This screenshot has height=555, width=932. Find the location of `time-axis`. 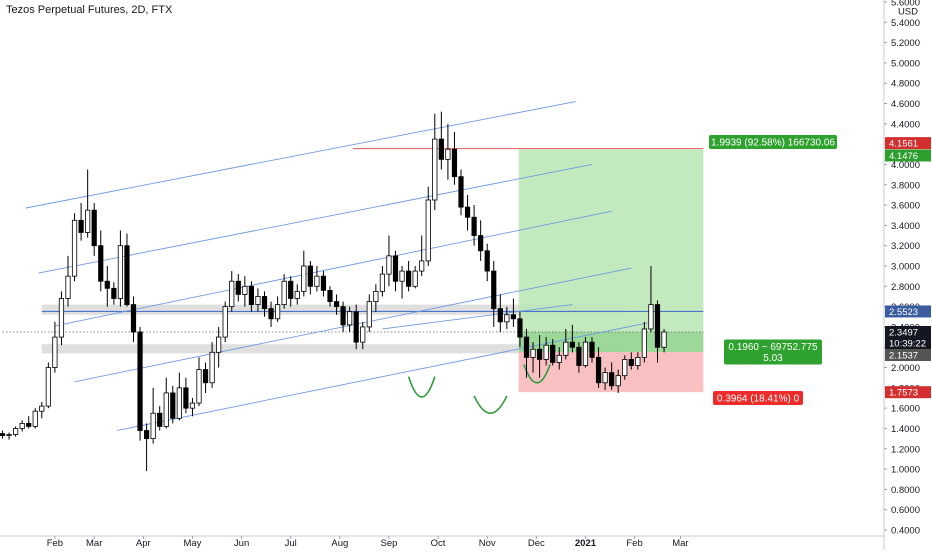

time-axis is located at coordinates (442, 543).